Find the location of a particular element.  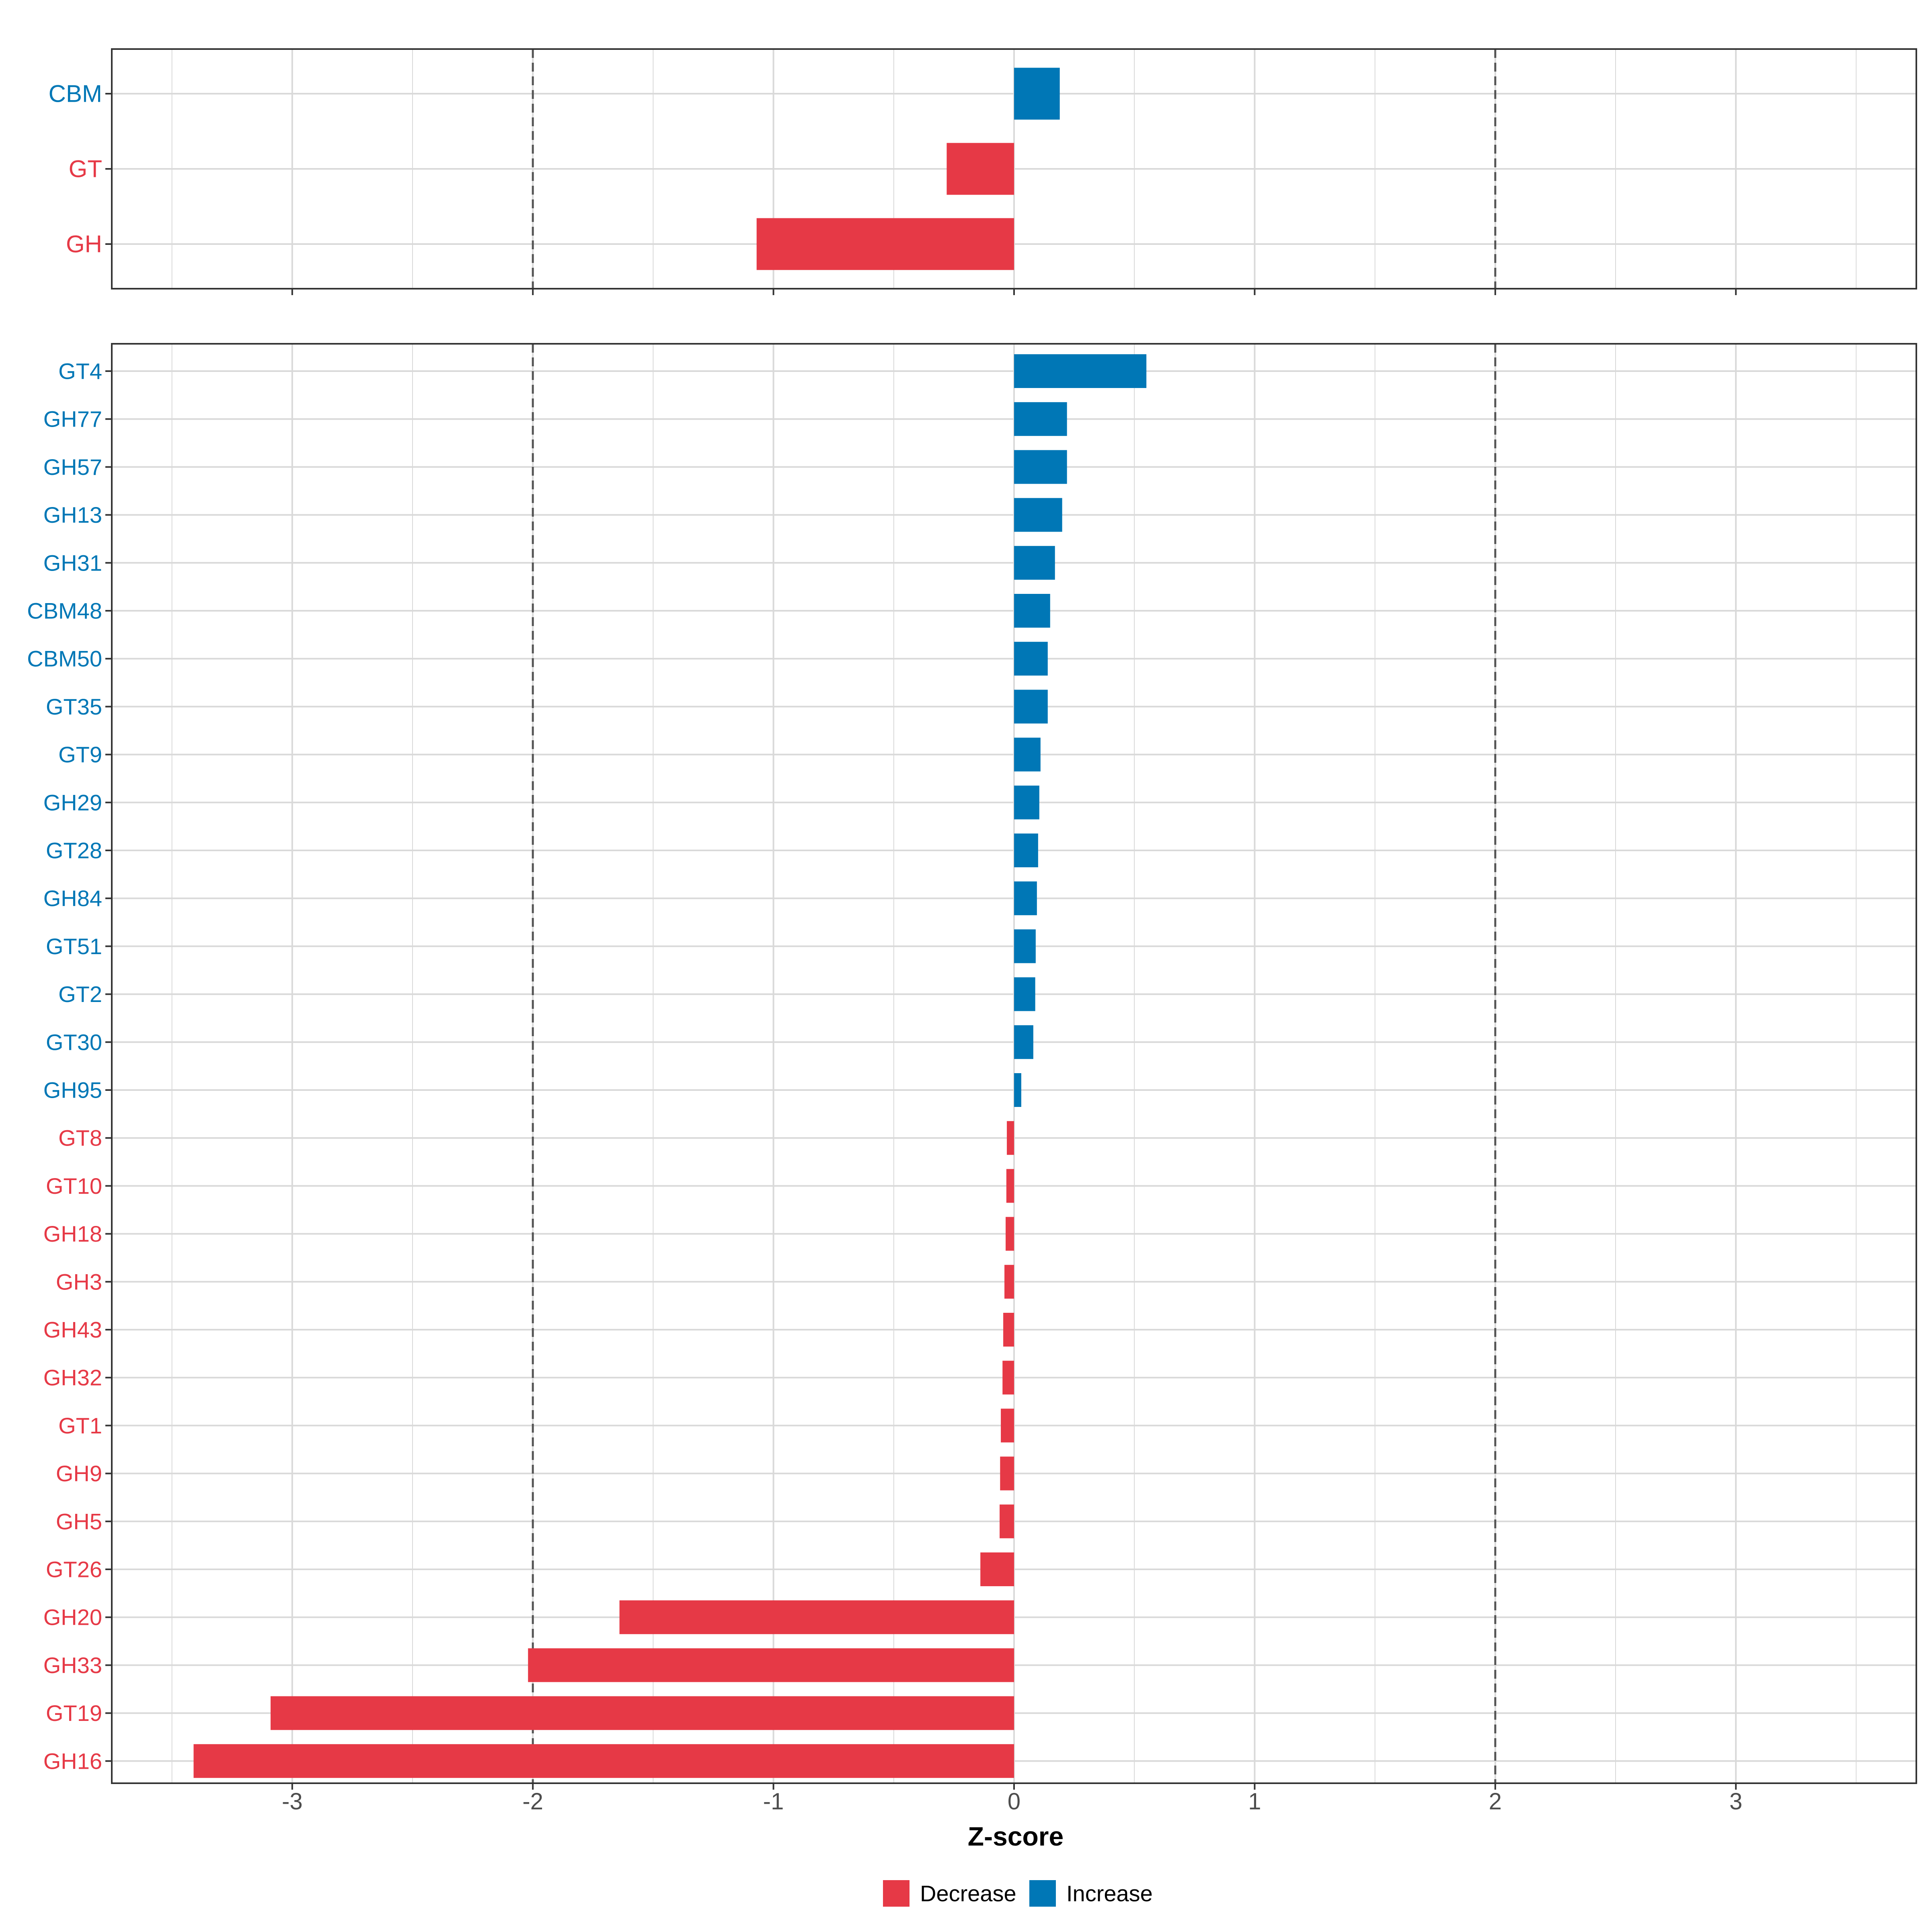

bar-gh31 is located at coordinates (1034, 563).